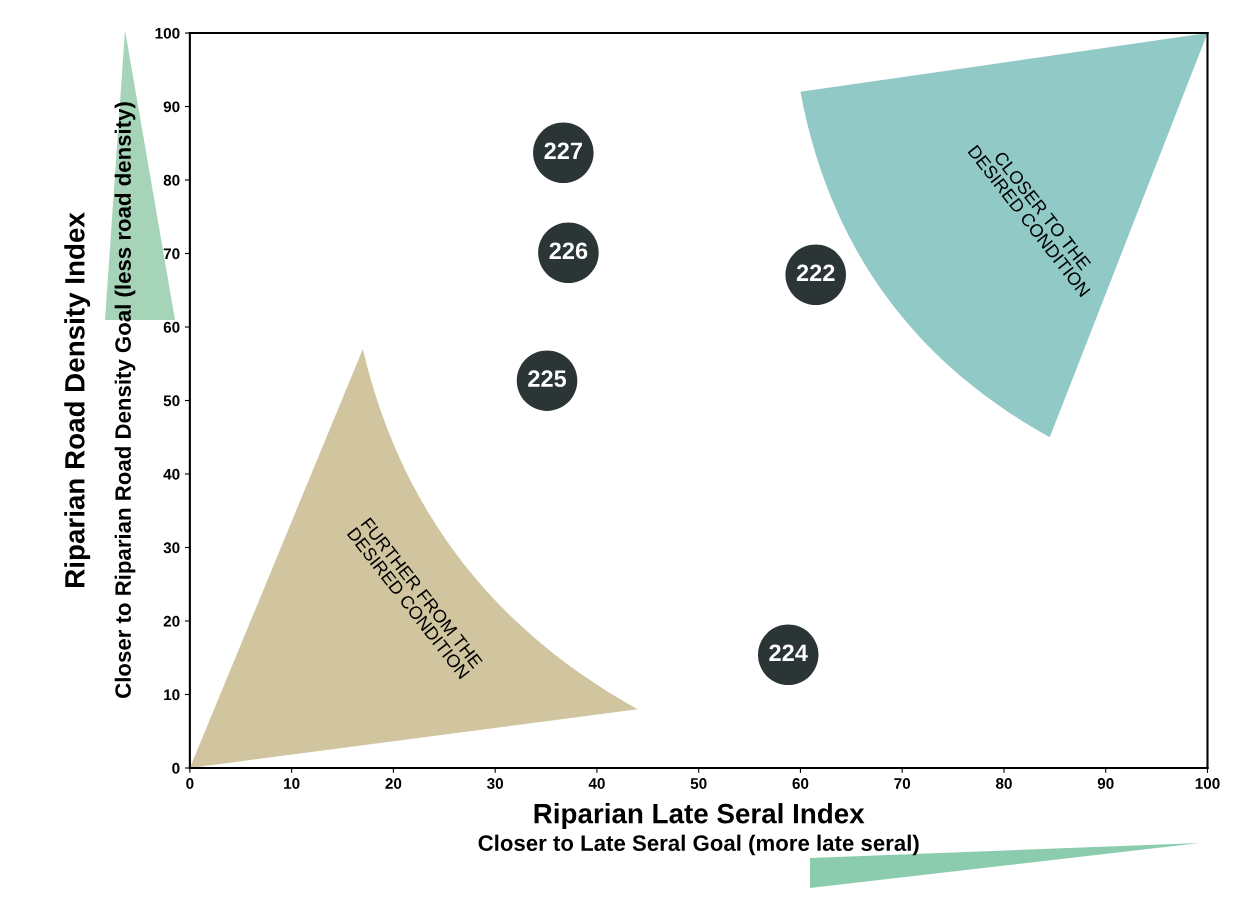 The image size is (1241, 917). I want to click on x-tick-label: 70, so click(902, 783).